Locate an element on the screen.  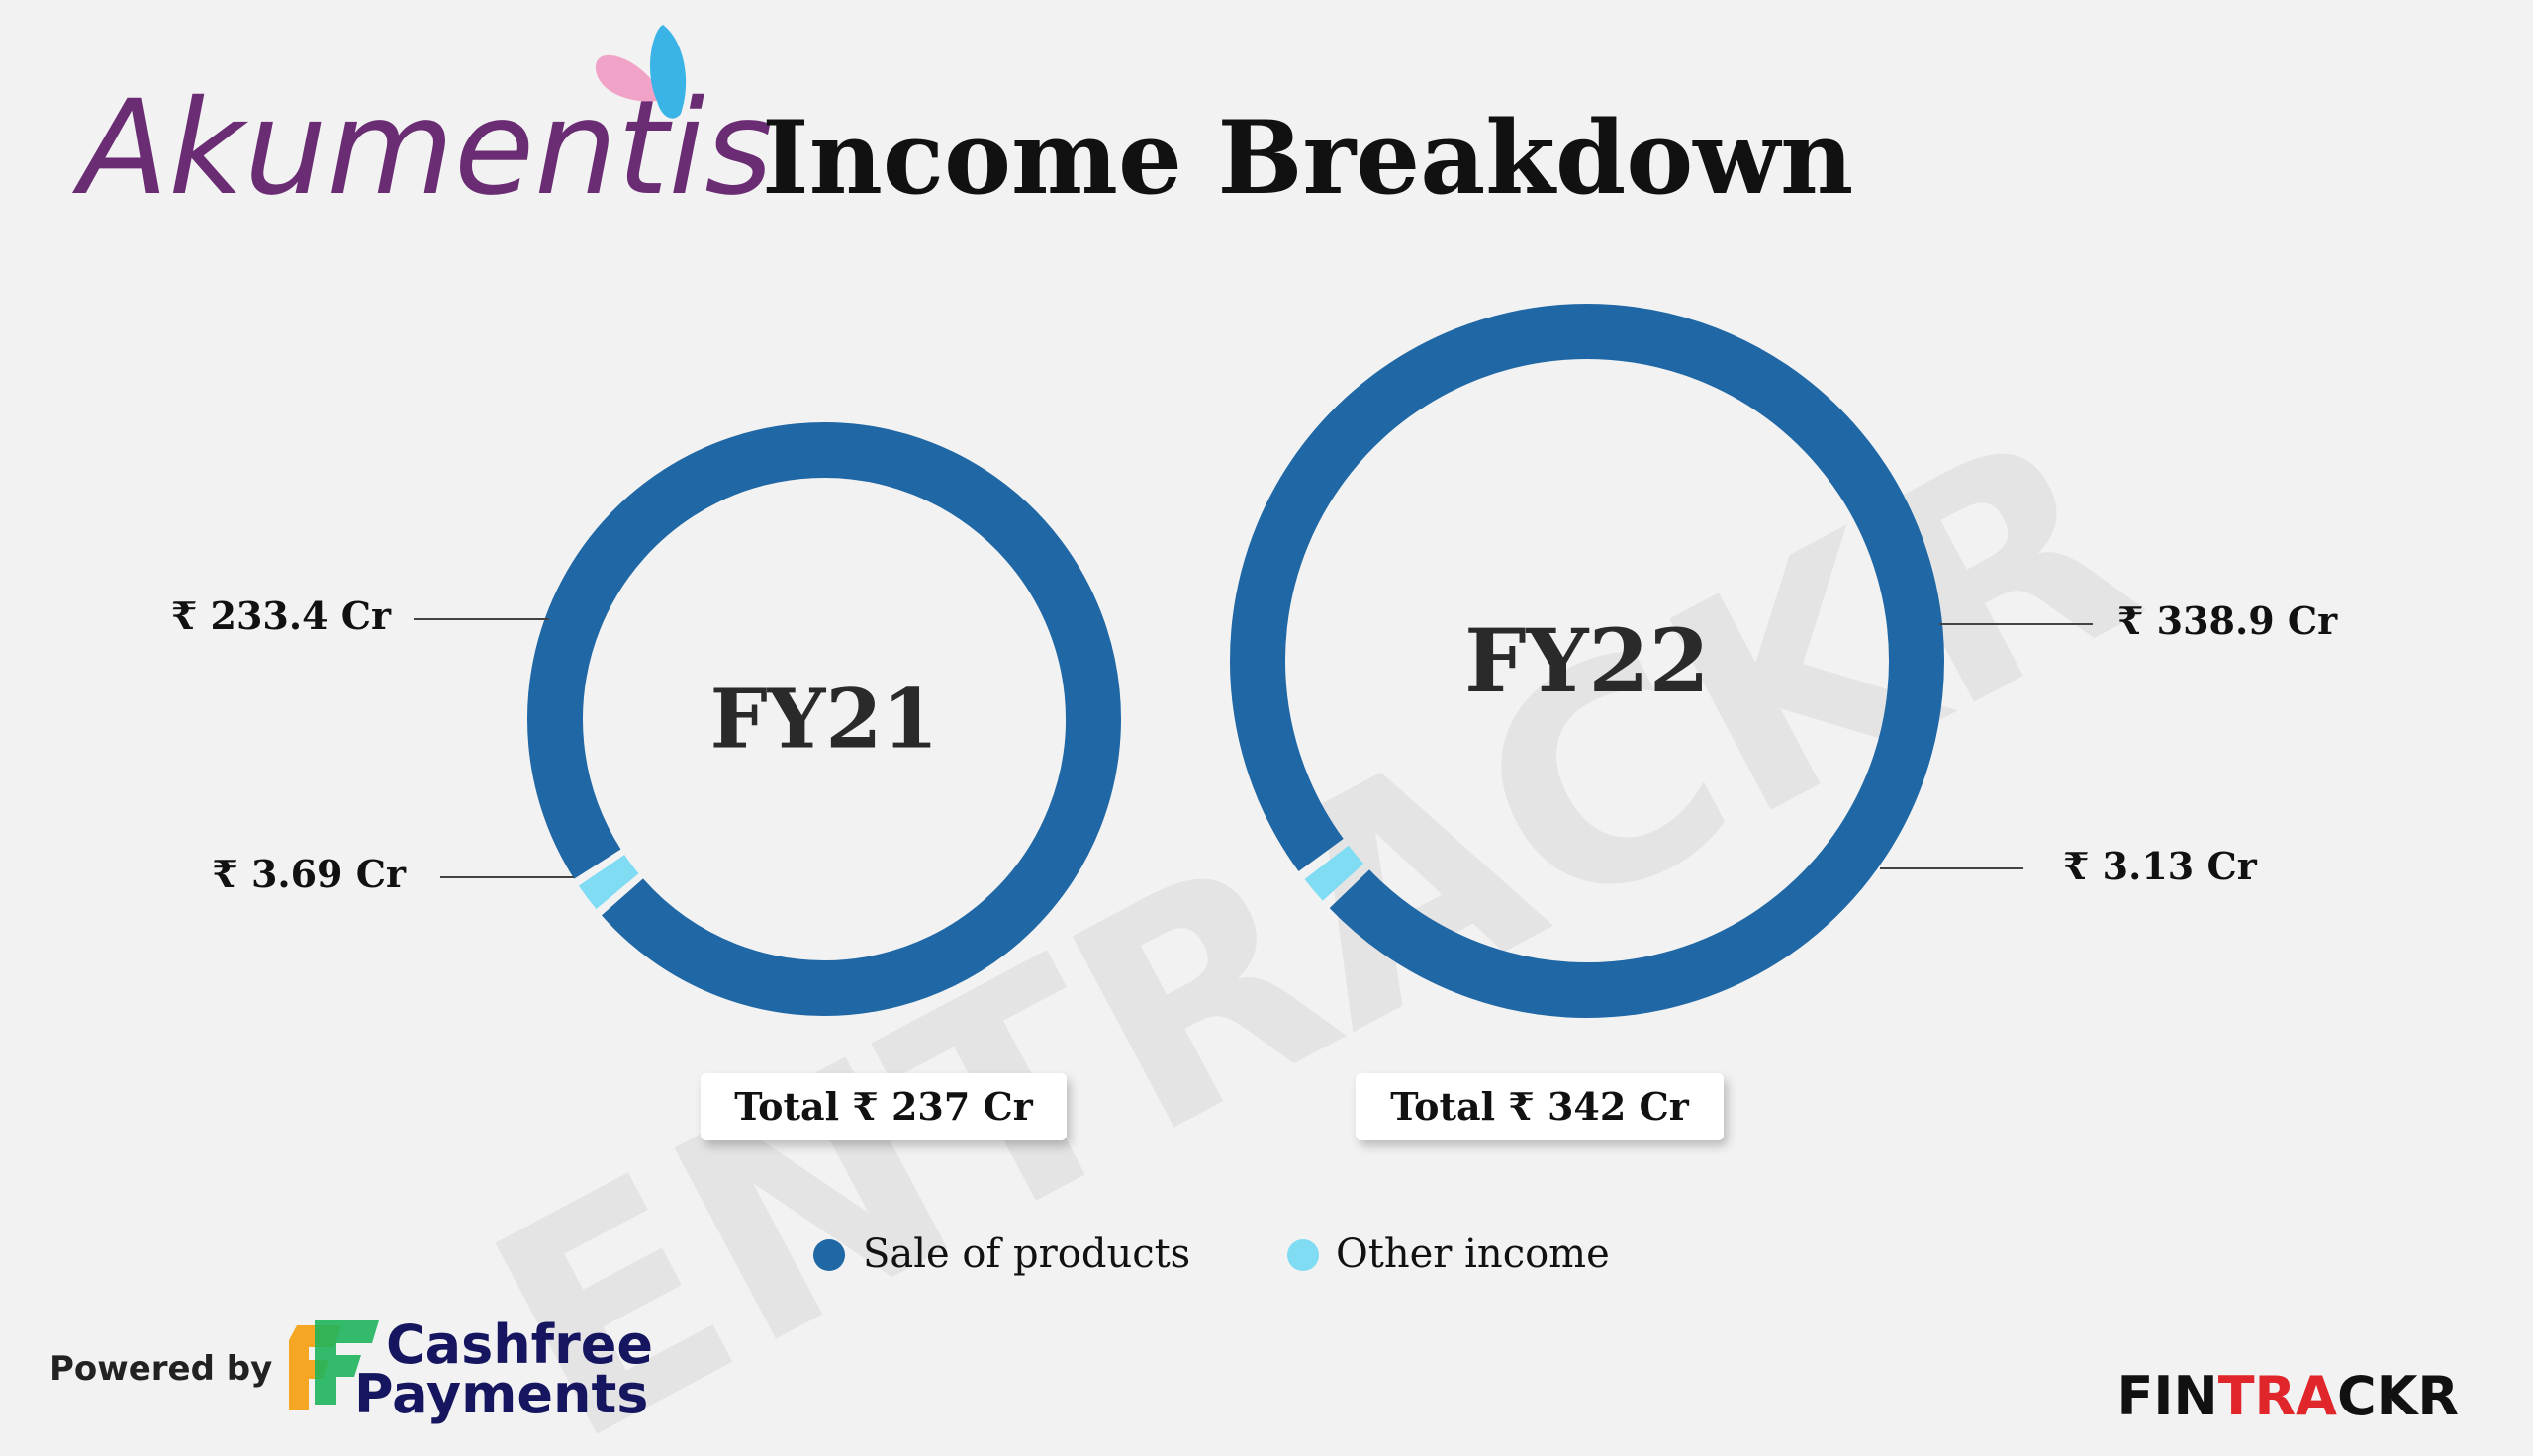
callout-fy22-sale: ₹ 338.9 Cr is located at coordinates (2138, 620).